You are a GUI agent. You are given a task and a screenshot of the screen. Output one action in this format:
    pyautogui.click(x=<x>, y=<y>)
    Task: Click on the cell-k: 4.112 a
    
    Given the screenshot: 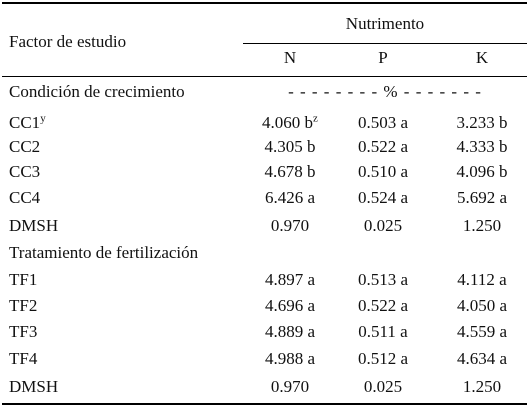 What is the action you would take?
    pyautogui.click(x=482, y=279)
    